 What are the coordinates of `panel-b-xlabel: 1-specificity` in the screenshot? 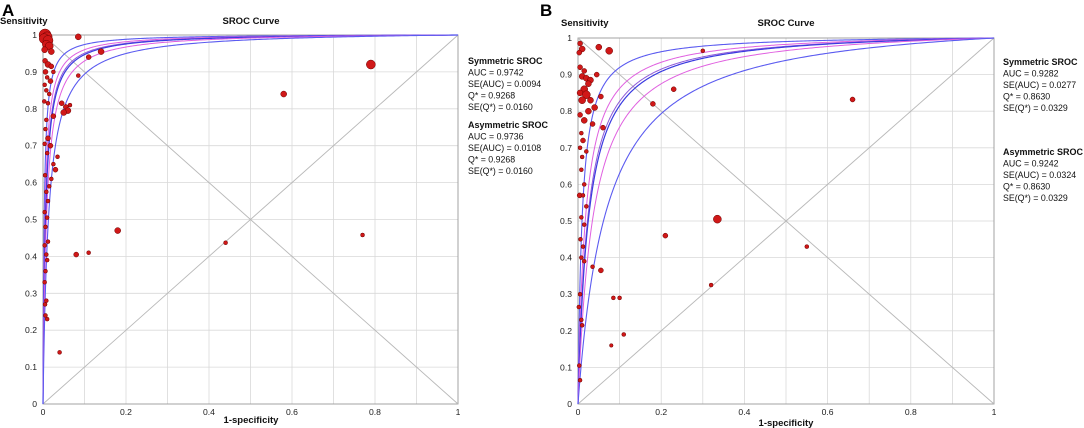 It's located at (787, 423).